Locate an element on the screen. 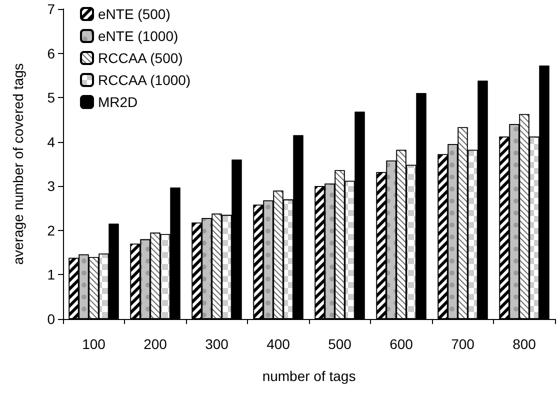 The image size is (557, 401). x-tick-label: 400 is located at coordinates (278, 344).